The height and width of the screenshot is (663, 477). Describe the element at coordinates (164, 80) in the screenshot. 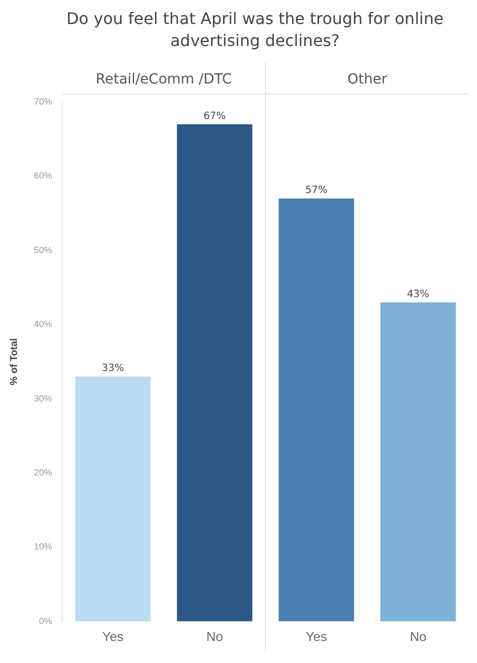

I see `text: Retail/eComm /DTC` at that location.